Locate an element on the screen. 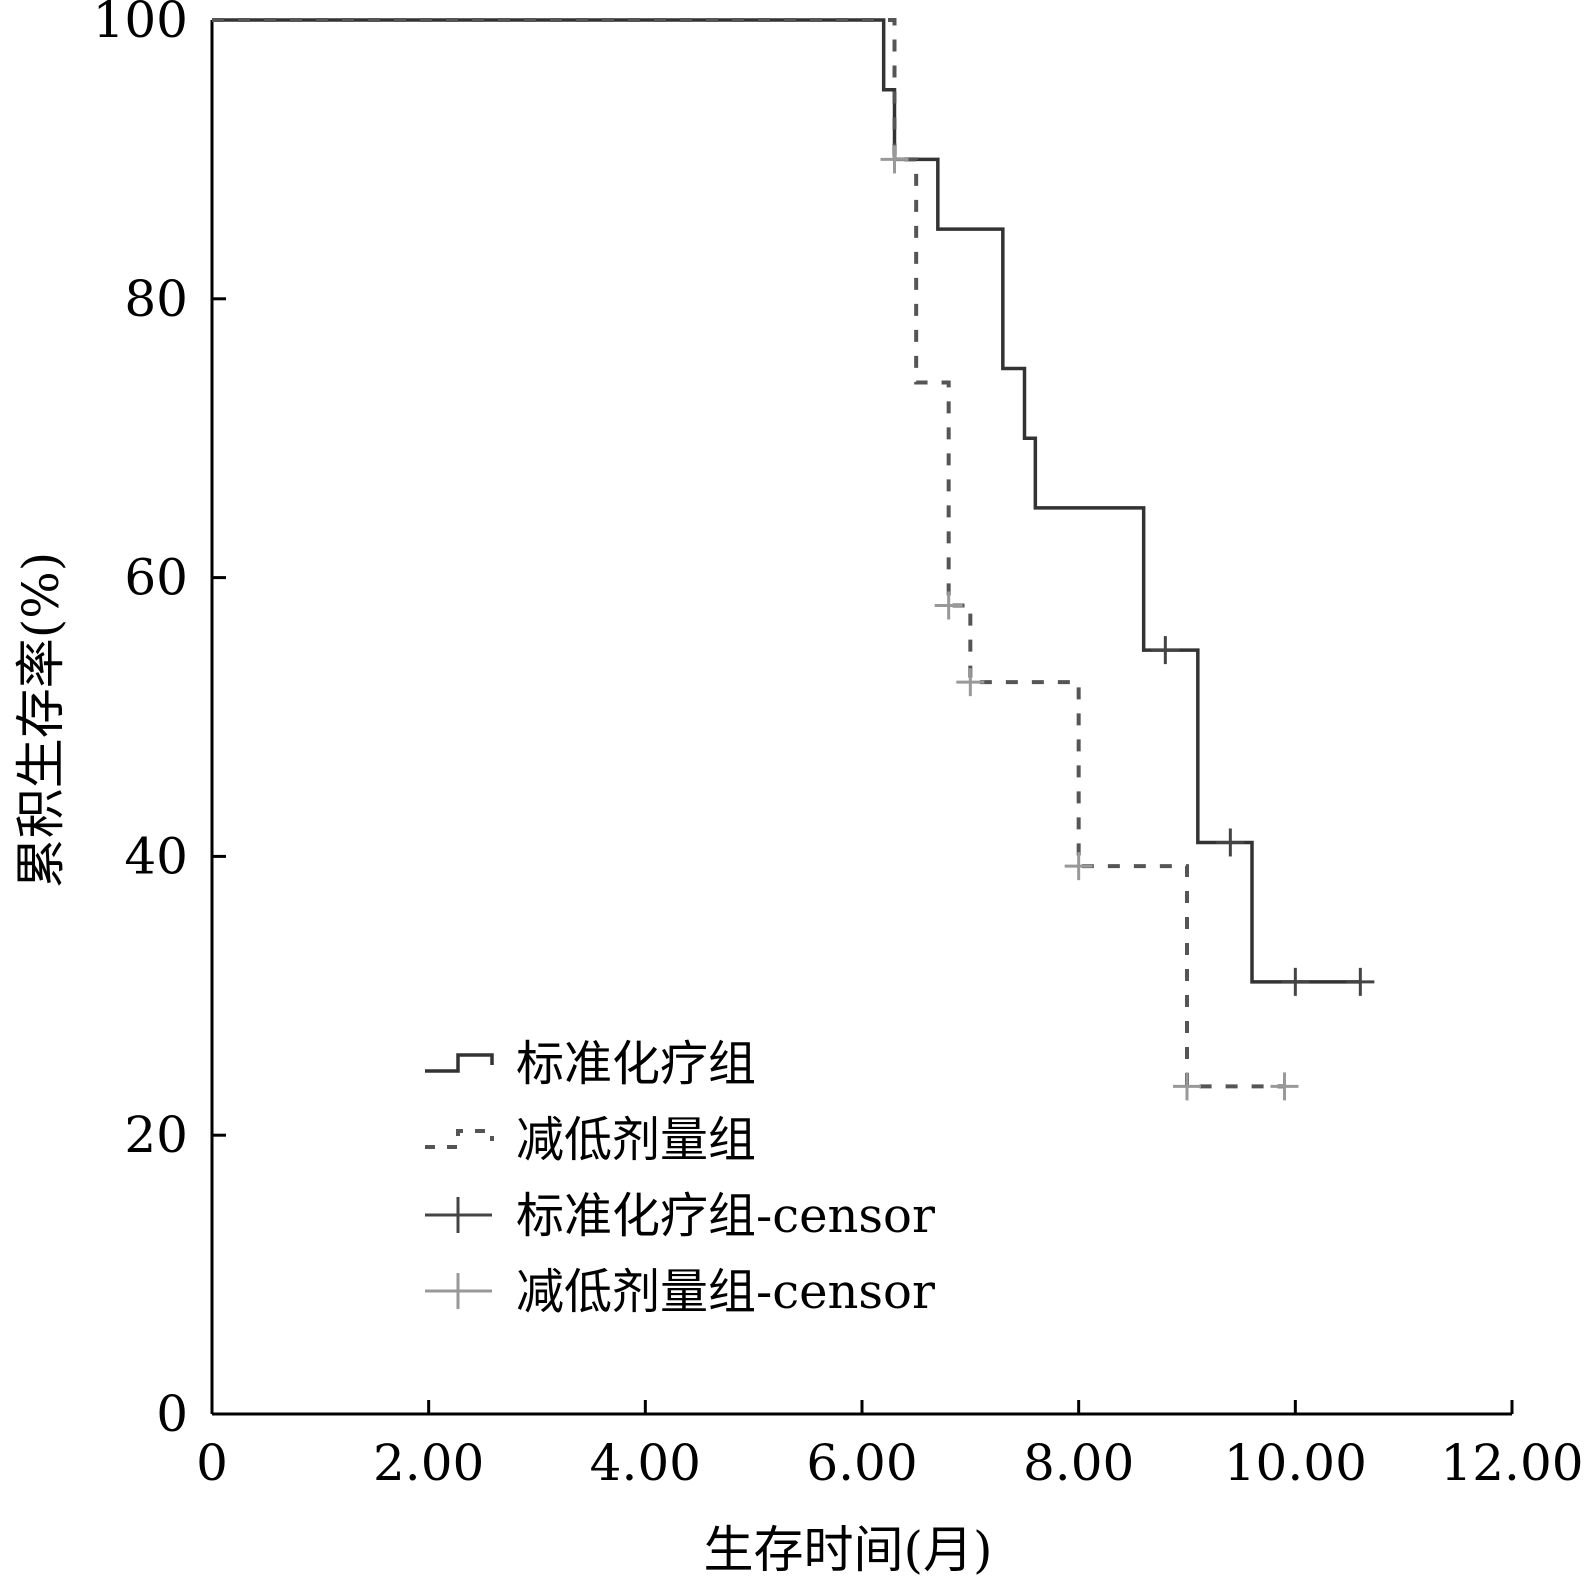 Image resolution: width=1586 pixels, height=1584 pixels. x-tick-label: 2.00 is located at coordinates (428, 1463).